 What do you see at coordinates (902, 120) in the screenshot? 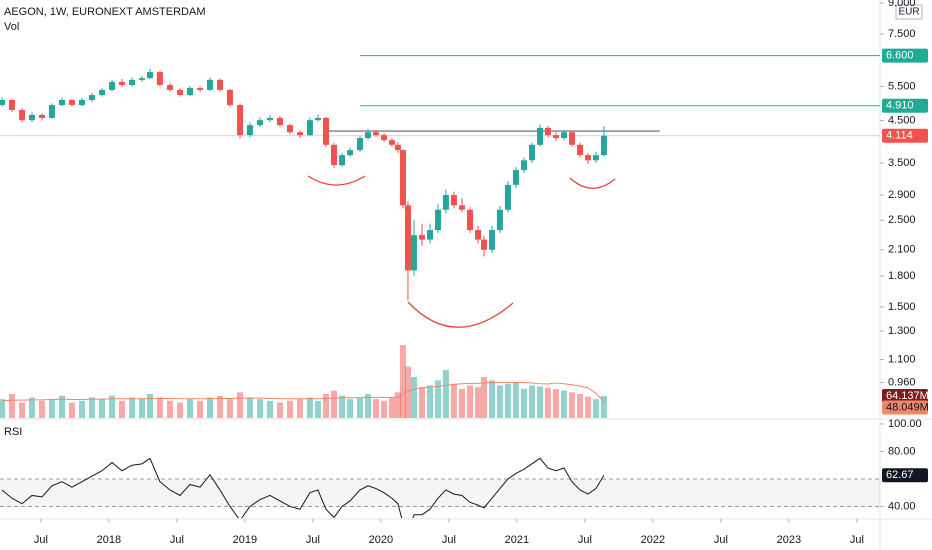
I see `y-tick-label: 4.500` at bounding box center [902, 120].